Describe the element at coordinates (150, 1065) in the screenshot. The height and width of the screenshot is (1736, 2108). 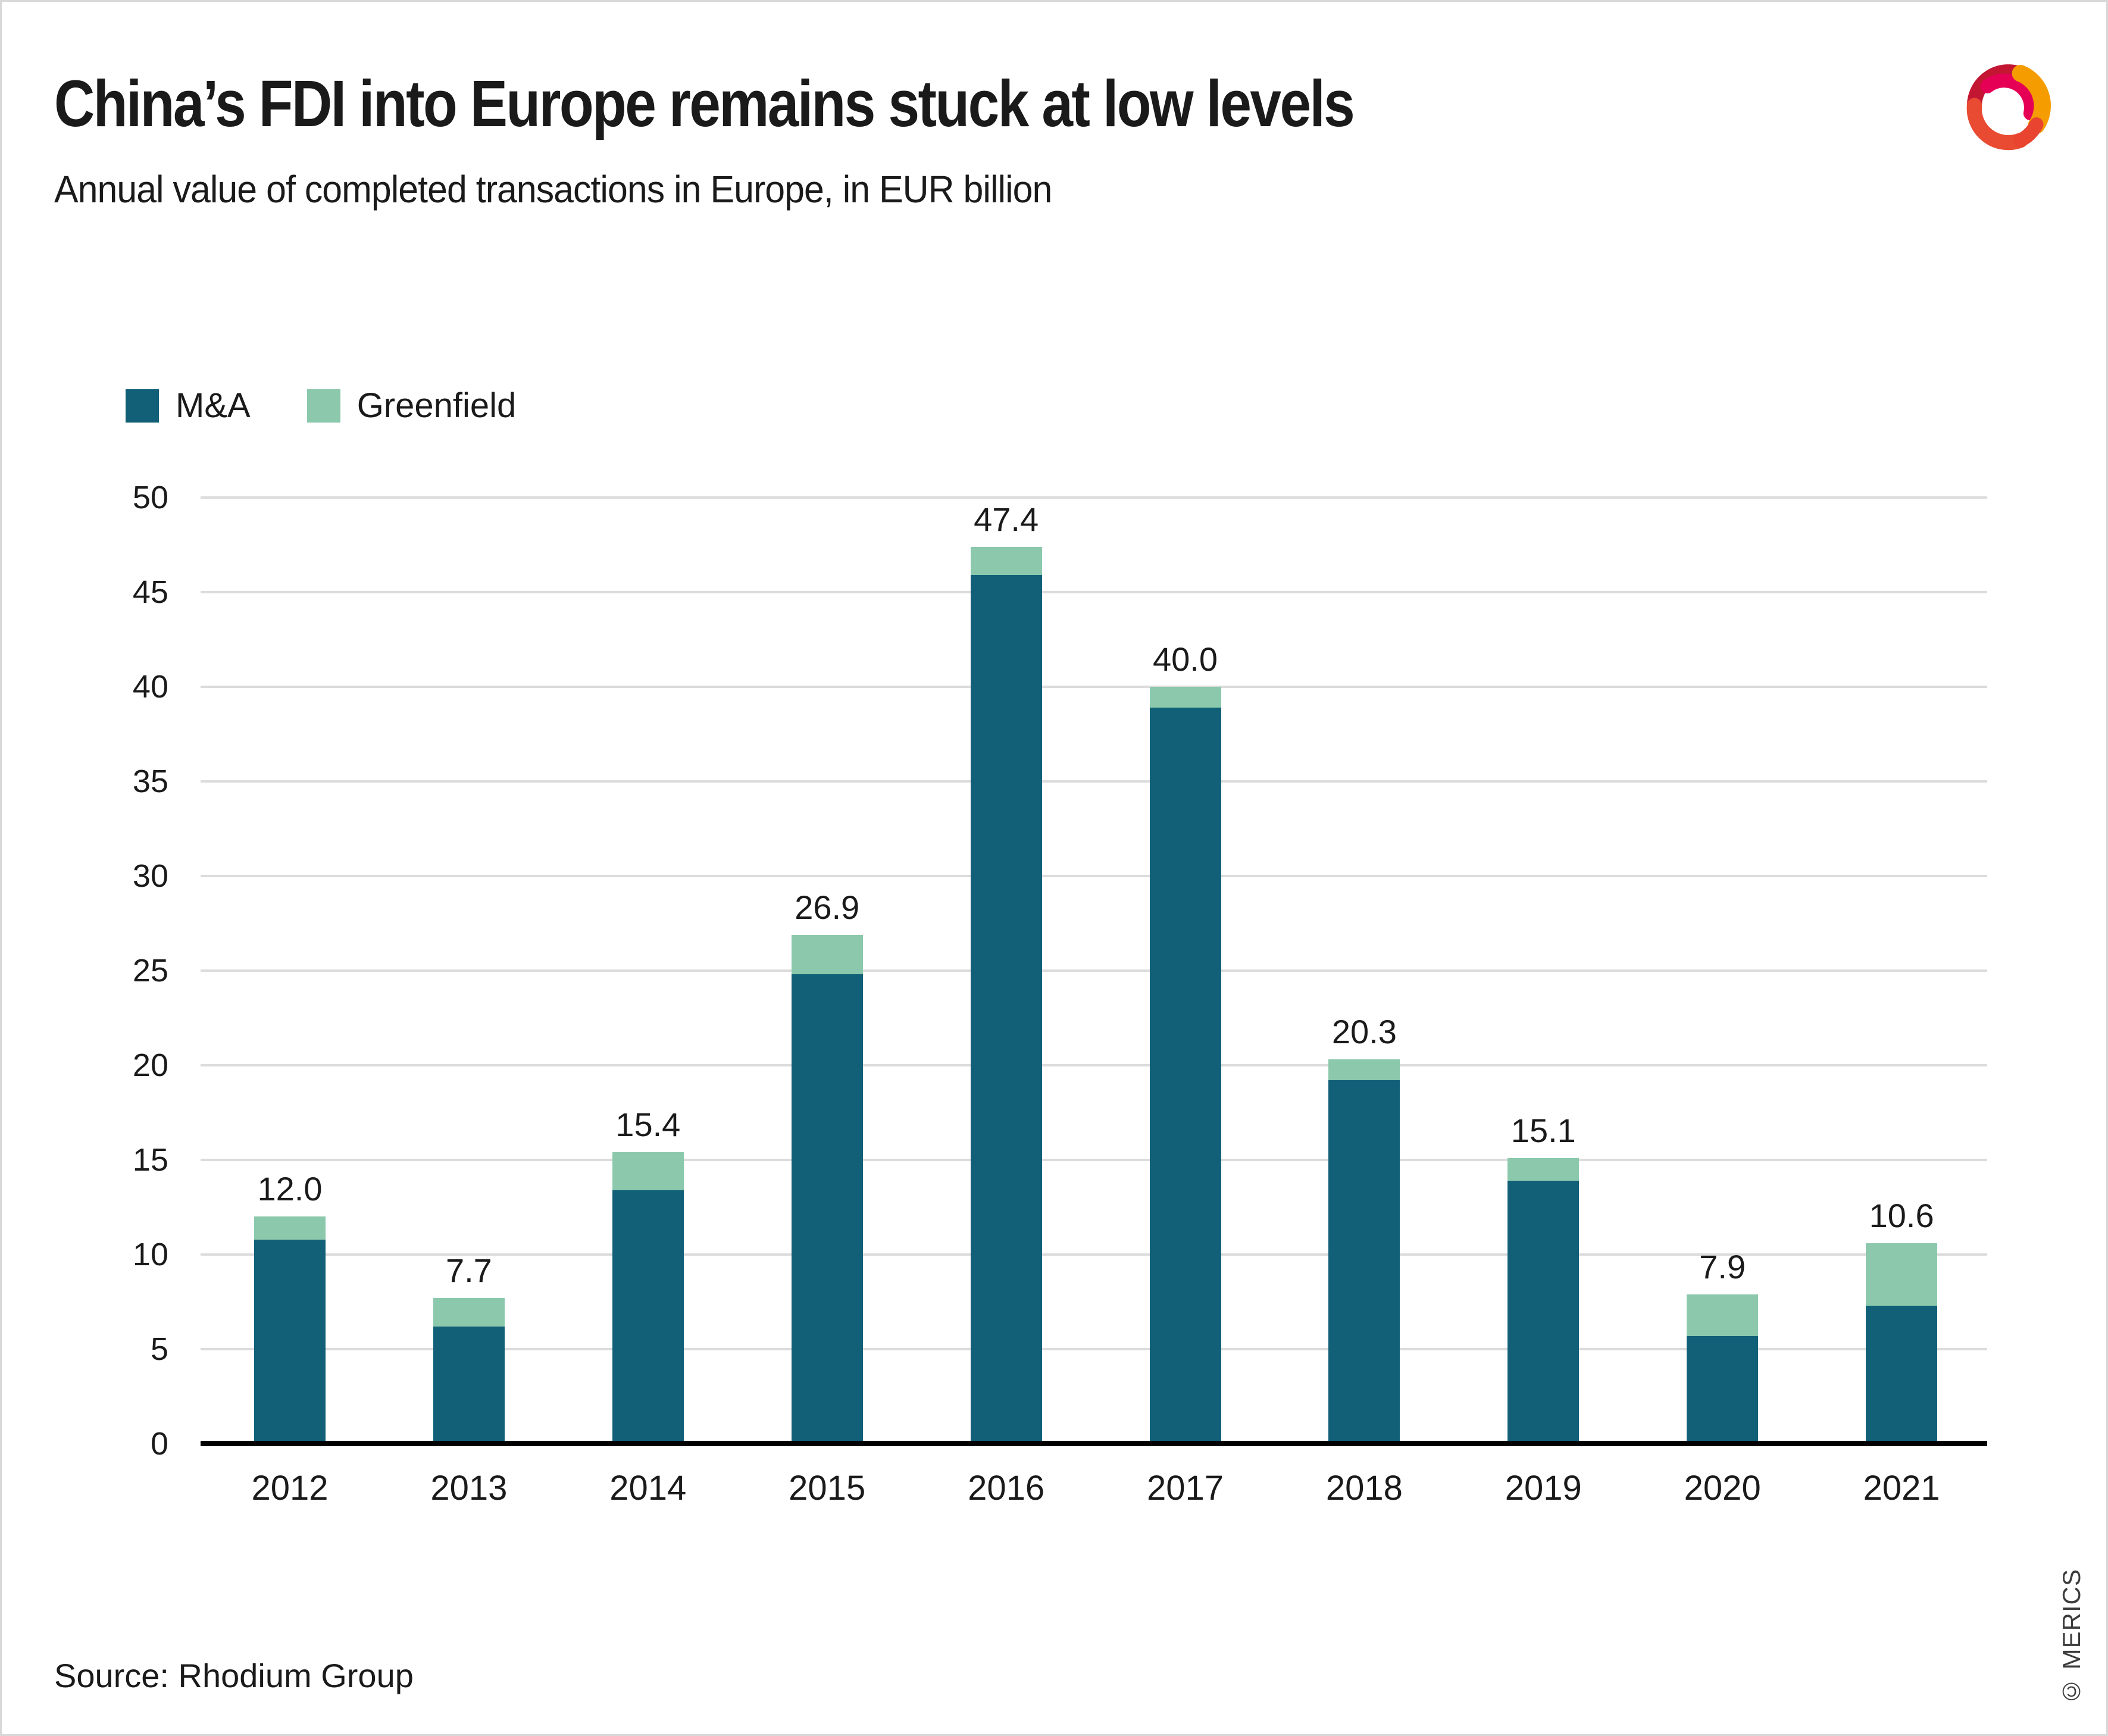
I see `y-tick-label-20: 20` at that location.